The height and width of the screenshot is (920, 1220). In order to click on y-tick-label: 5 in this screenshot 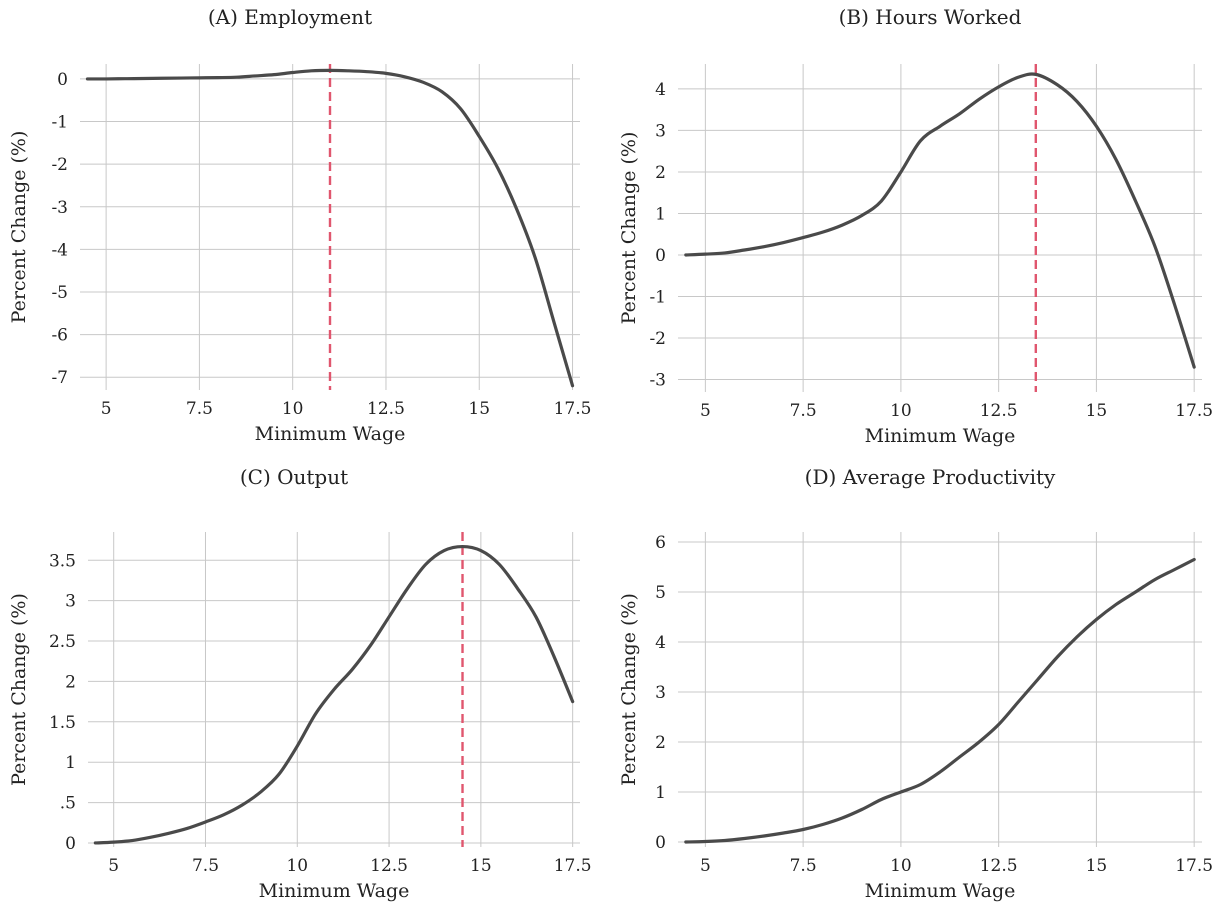, I will do `click(660, 593)`.